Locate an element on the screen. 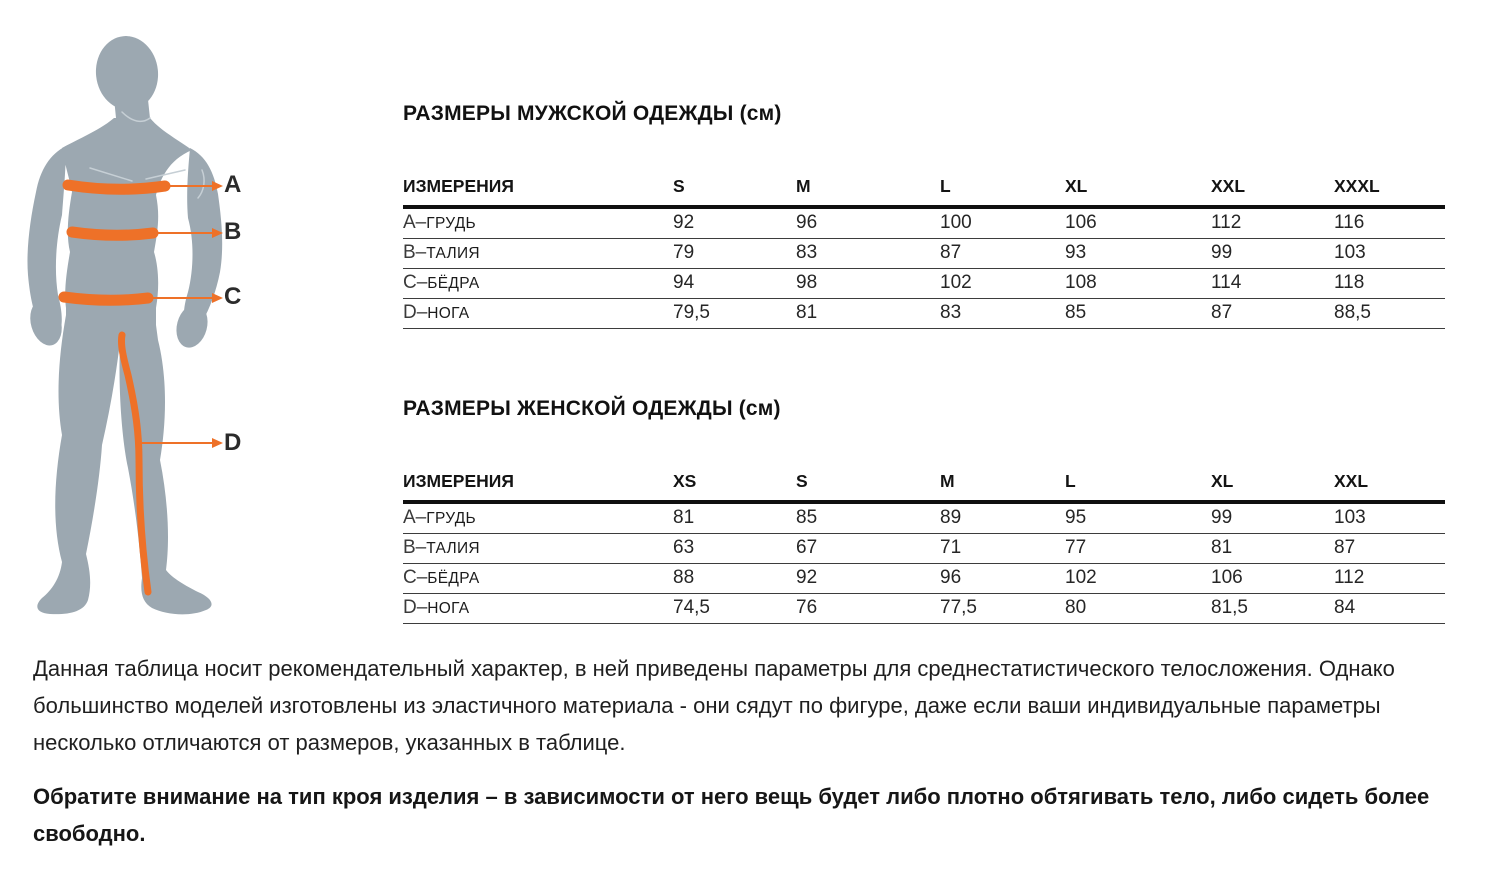 The image size is (1500, 896). size-value-cell: 74,5 is located at coordinates (734, 608).